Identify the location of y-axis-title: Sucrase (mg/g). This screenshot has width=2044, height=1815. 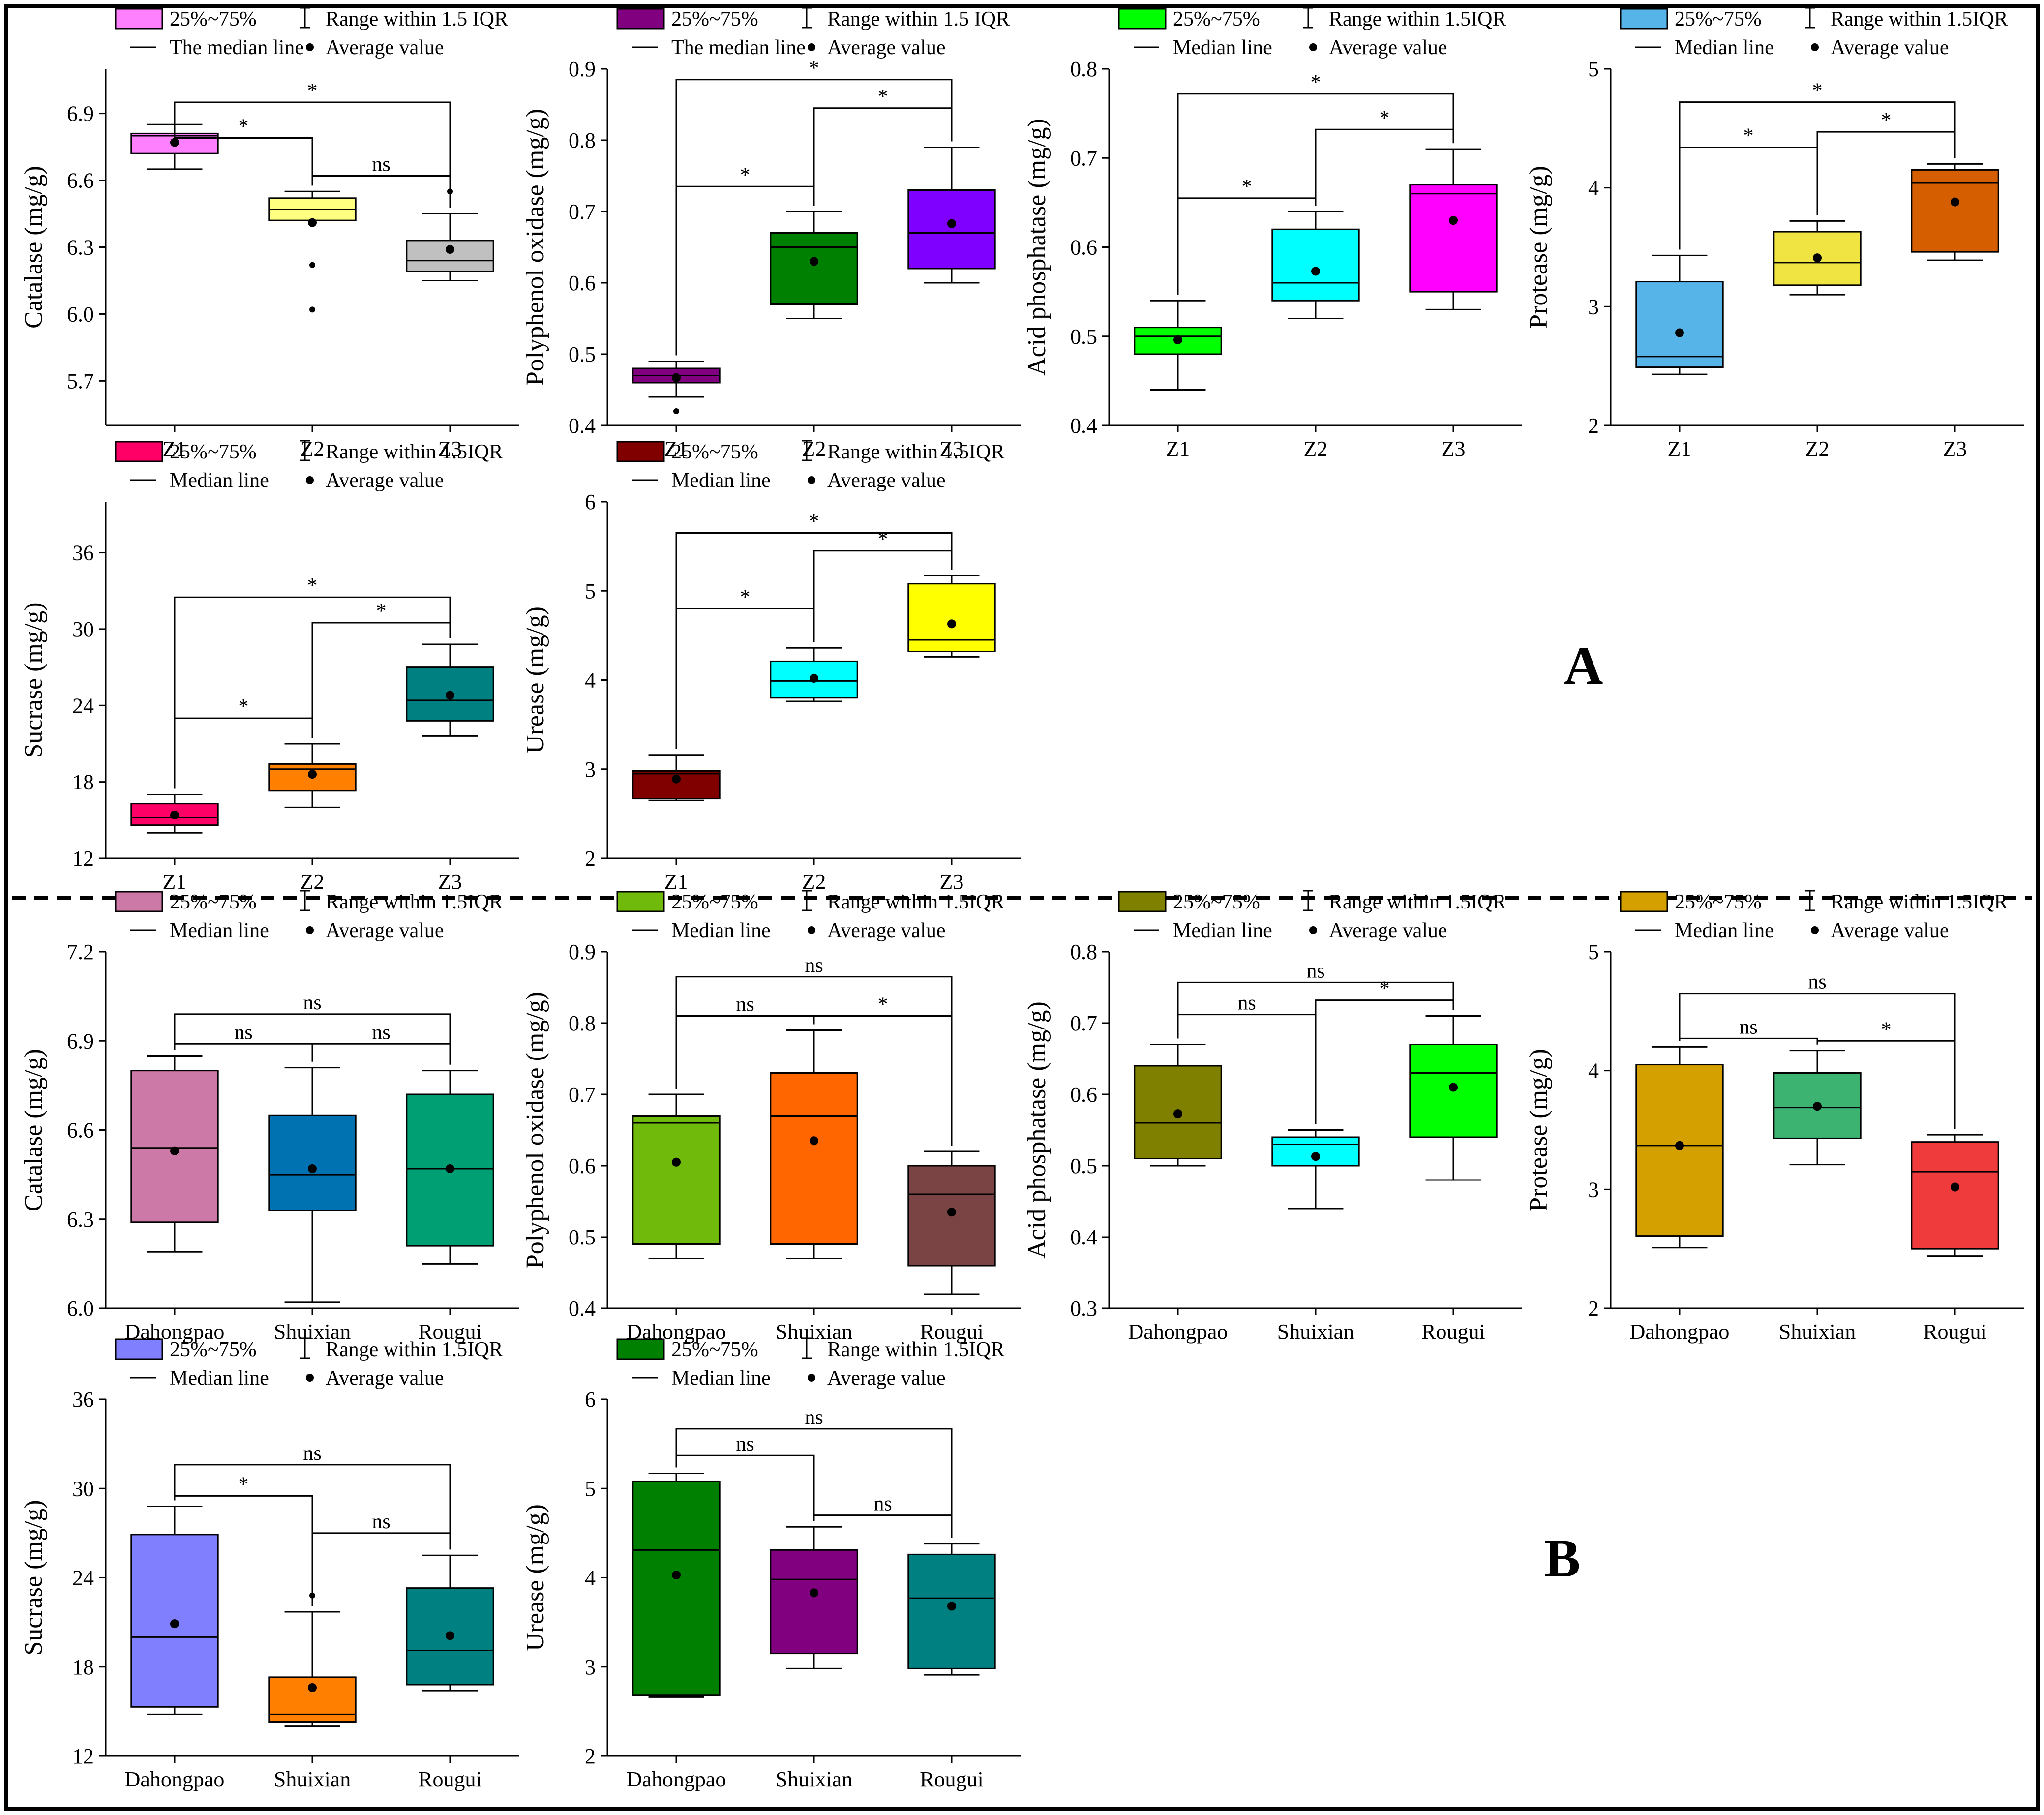
(34, 679).